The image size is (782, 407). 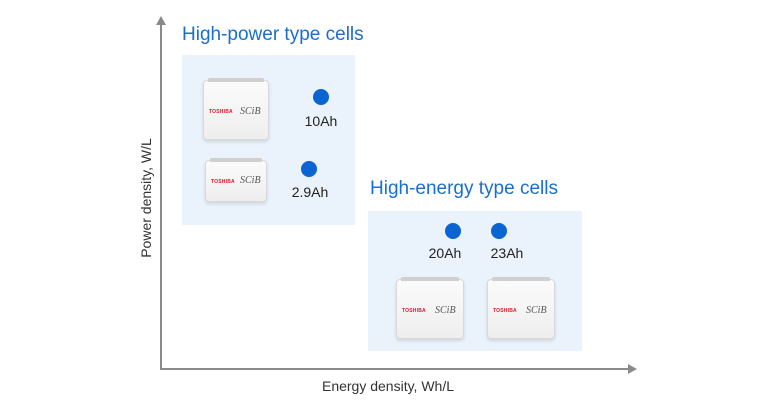 I want to click on cell-image-20ah: TOSHIBA SCiB, so click(x=430, y=308).